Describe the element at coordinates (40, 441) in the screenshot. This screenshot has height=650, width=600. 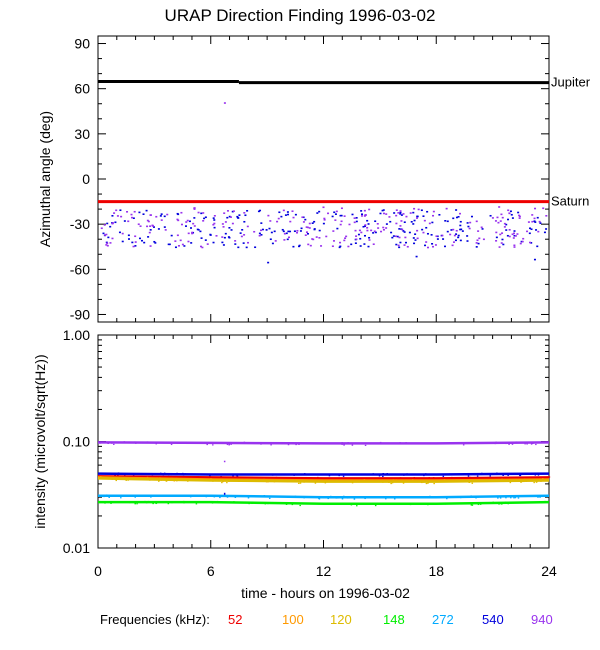
I see `y-axis-label: intensity (microvolt/sqrt(Hz))` at that location.